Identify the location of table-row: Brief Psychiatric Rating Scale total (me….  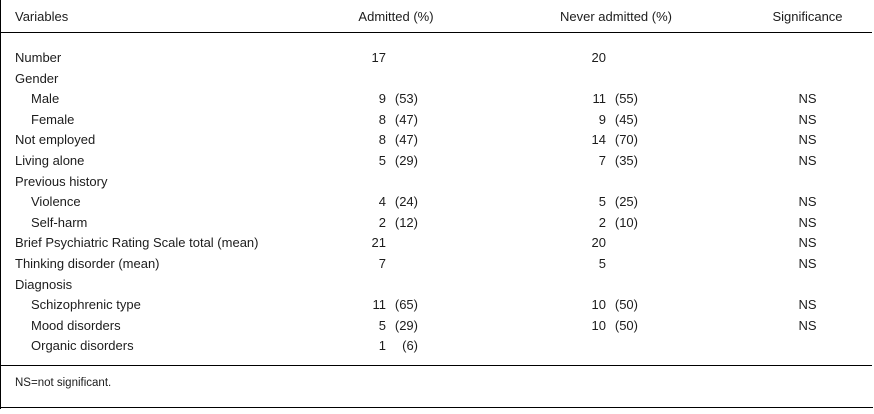
(436, 243).